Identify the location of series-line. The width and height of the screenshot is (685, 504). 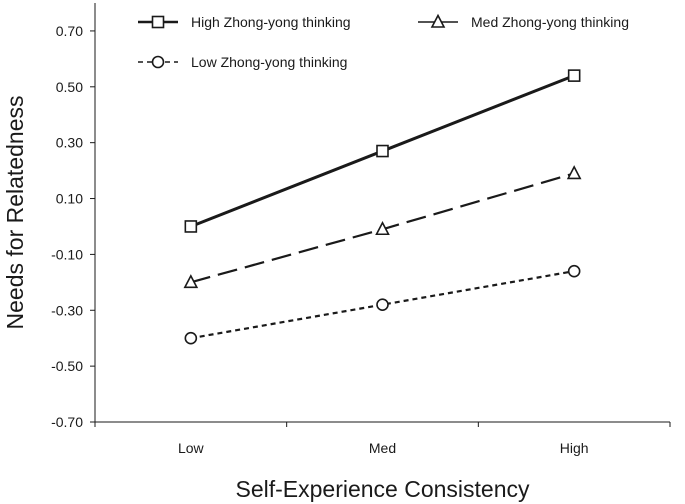
(382, 305).